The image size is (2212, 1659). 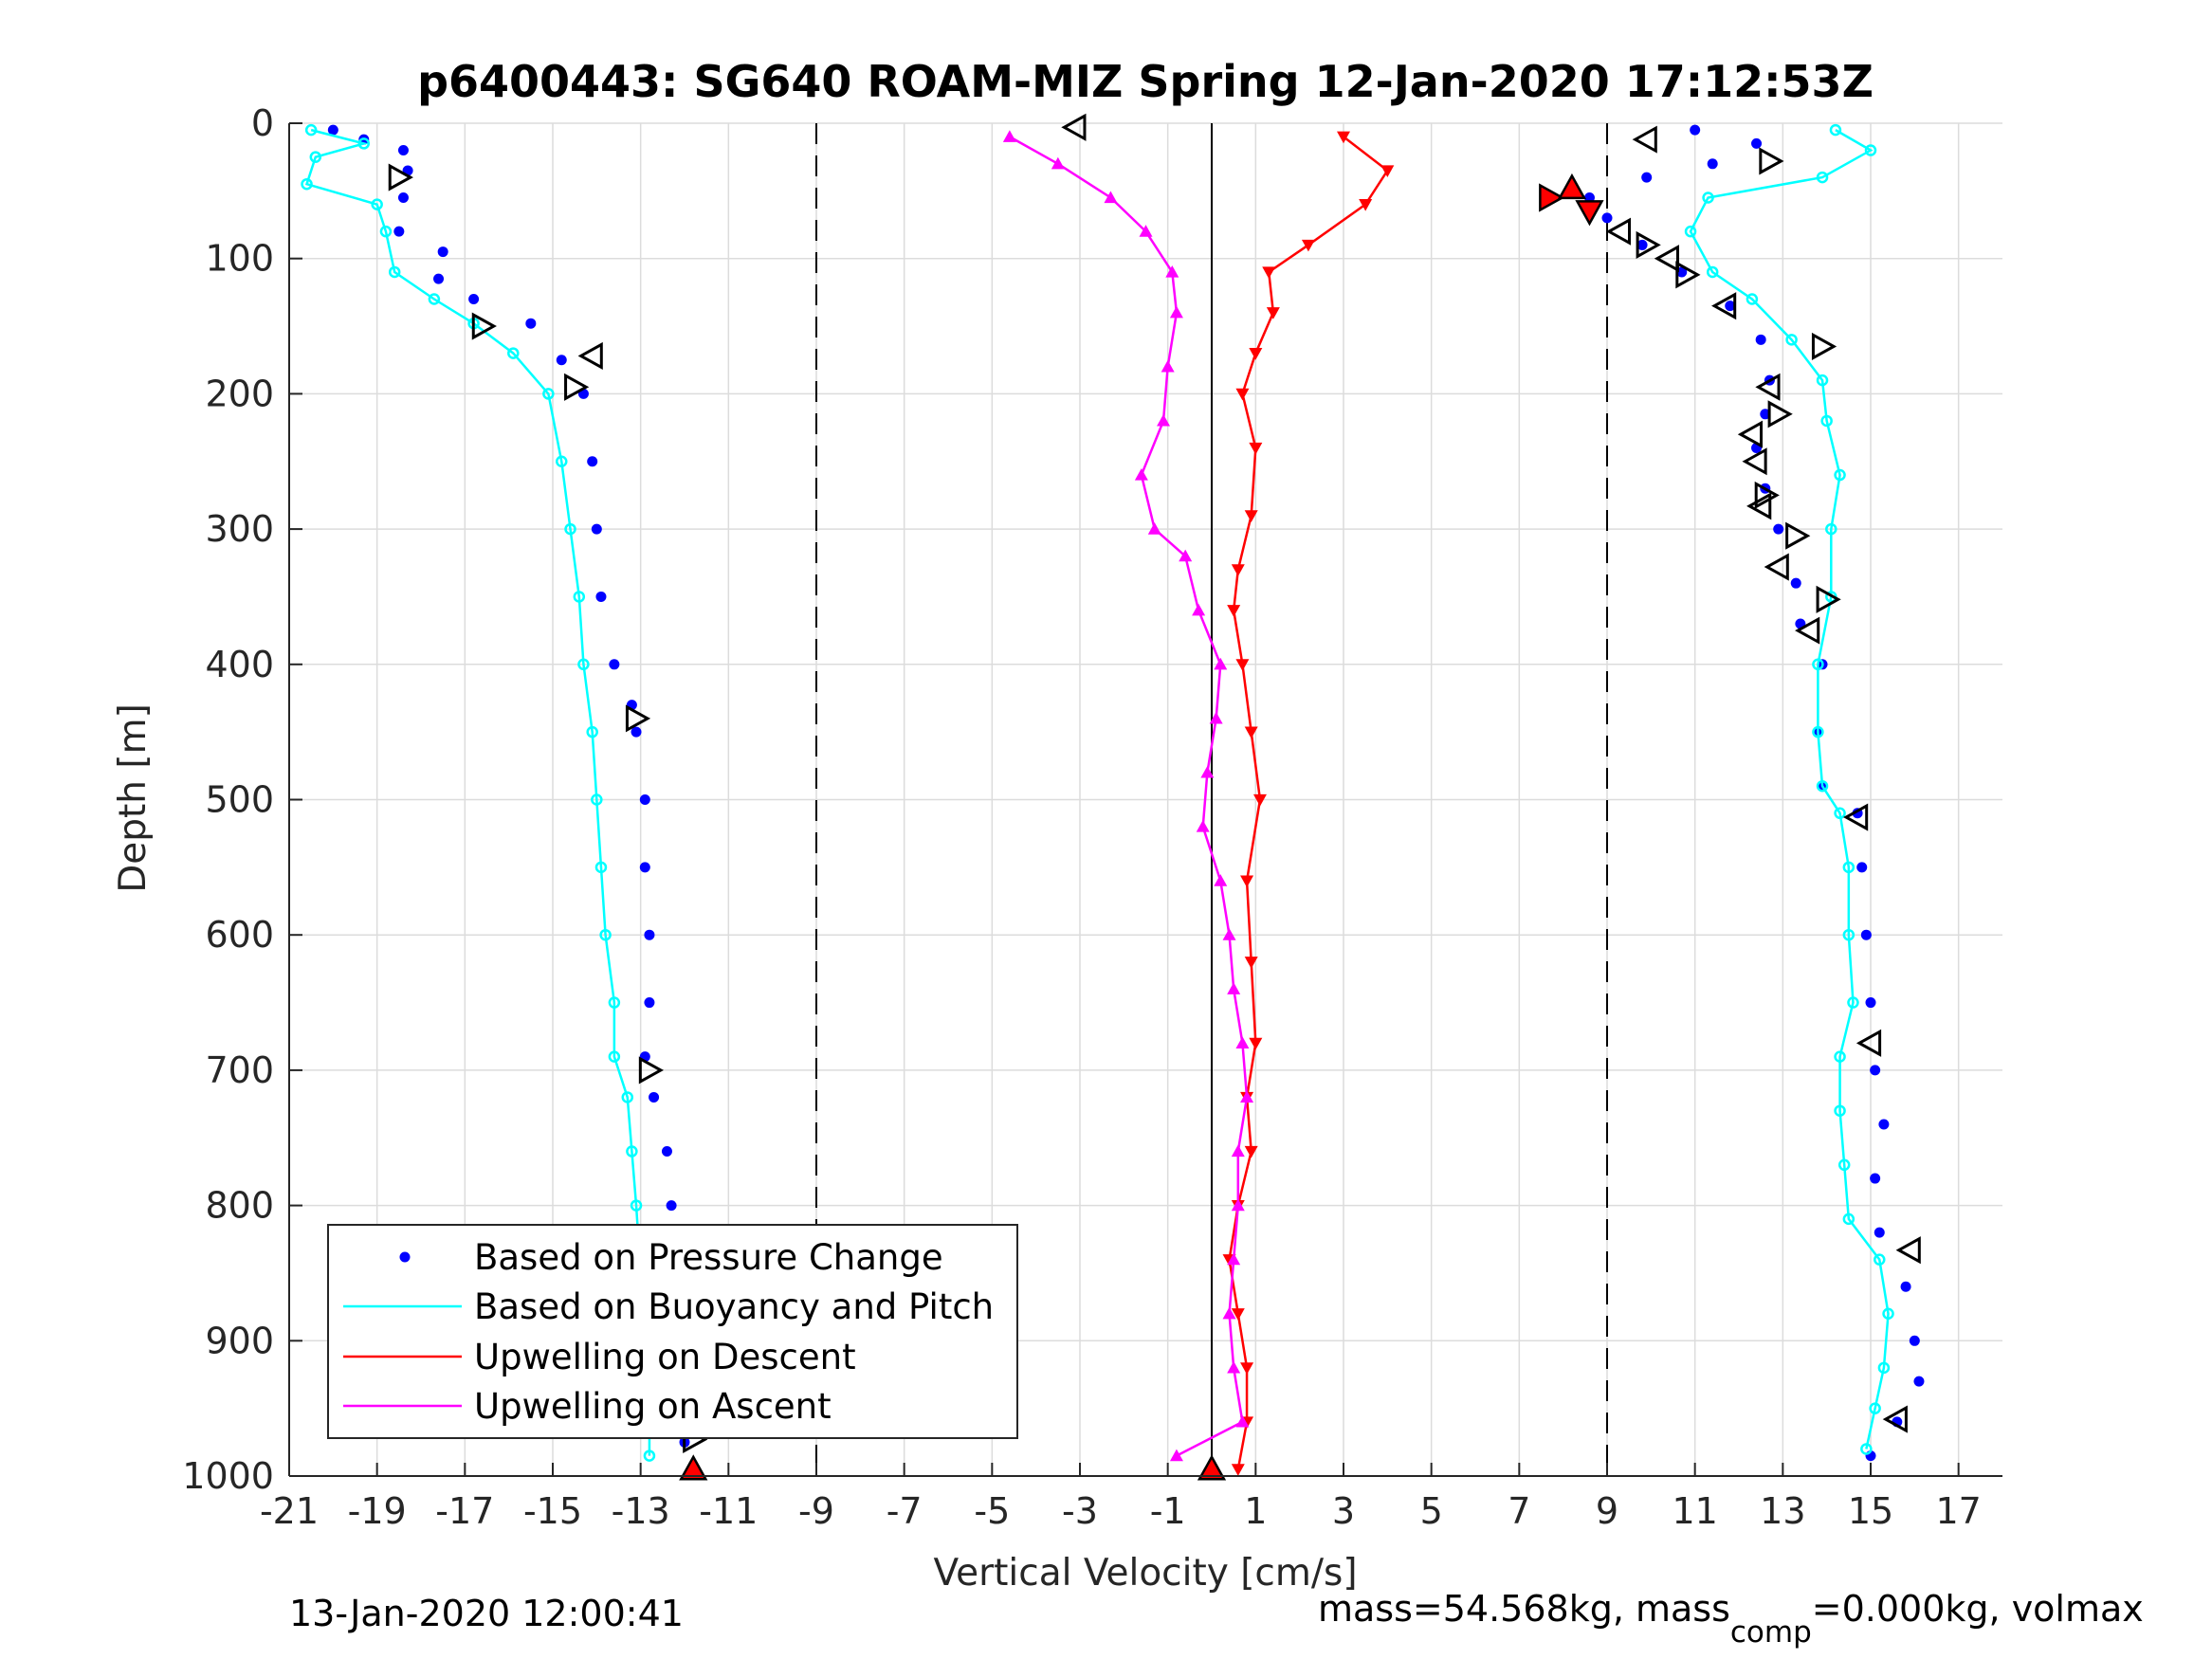 I want to click on x-tick-label: -9, so click(x=816, y=1511).